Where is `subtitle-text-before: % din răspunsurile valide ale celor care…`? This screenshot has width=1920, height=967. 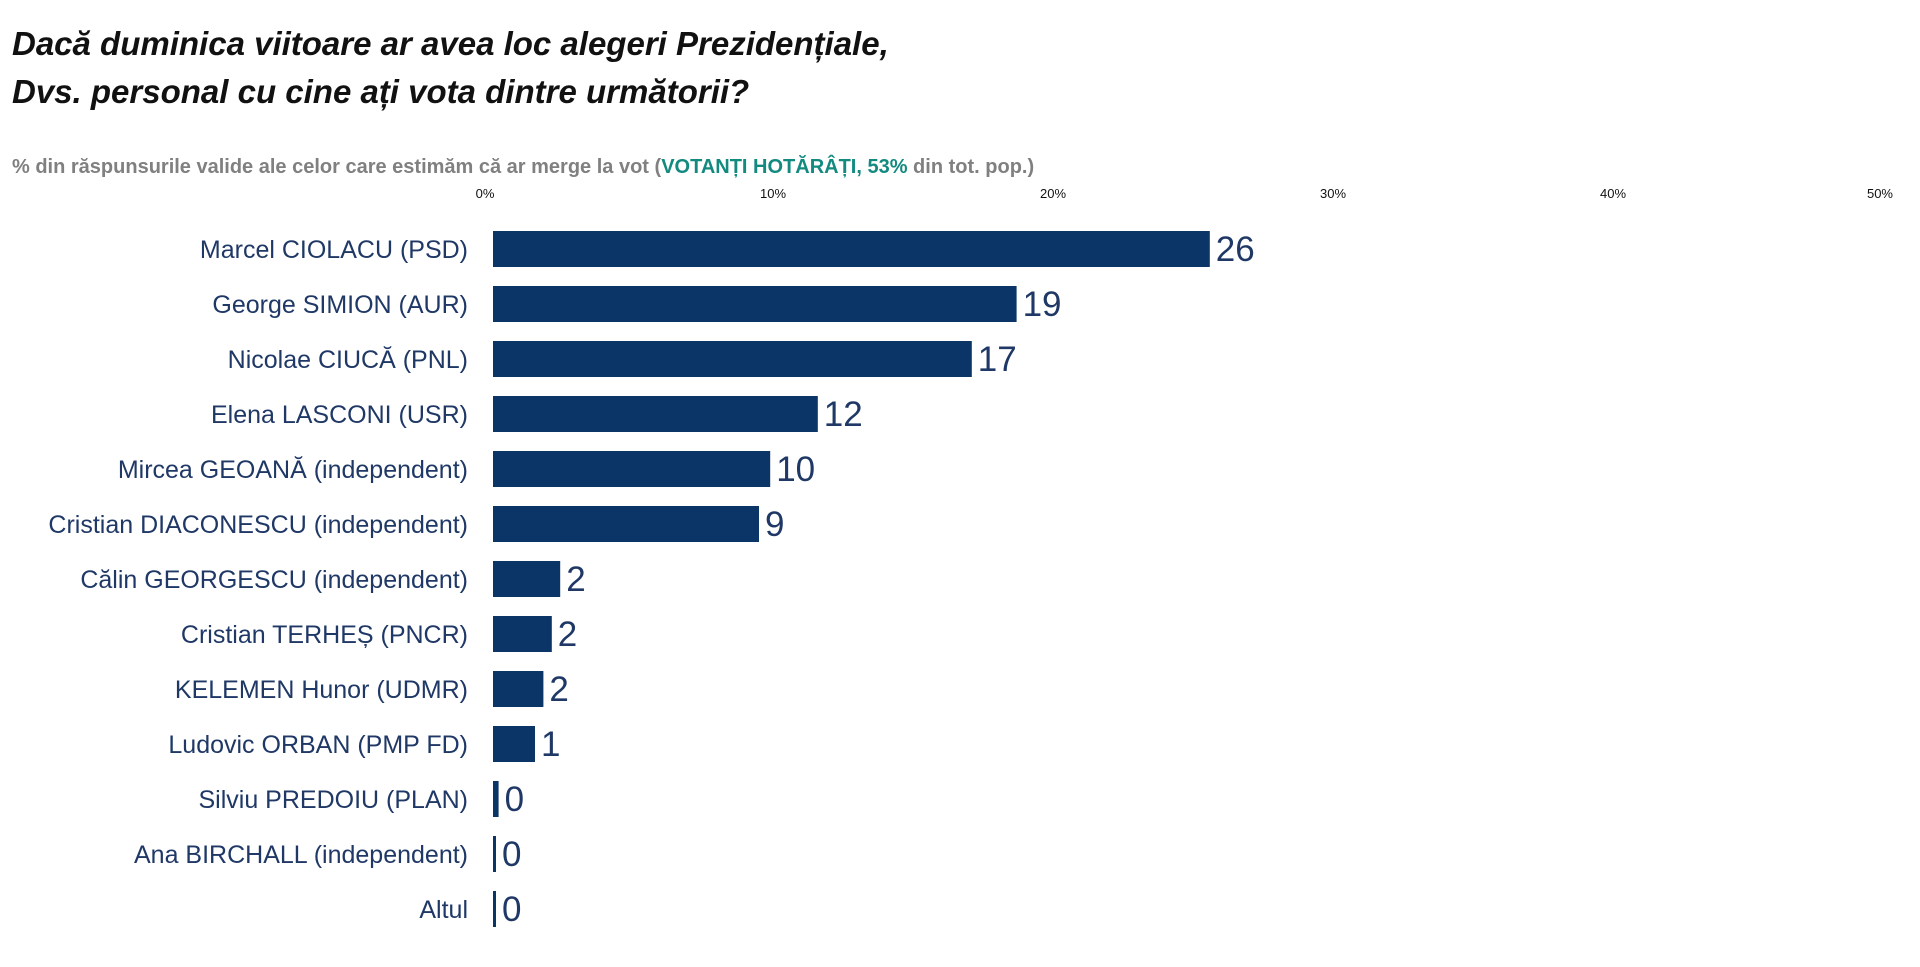 subtitle-text-before: % din răspunsurile valide ale celor care… is located at coordinates (337, 167).